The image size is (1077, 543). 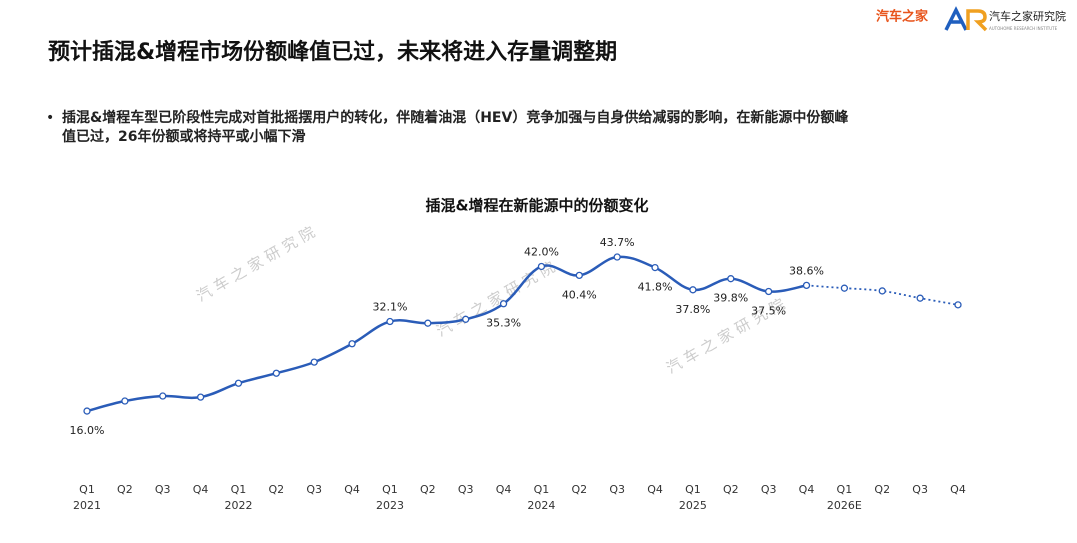 What do you see at coordinates (825, 287) in the screenshot?
I see `forecast-connector` at bounding box center [825, 287].